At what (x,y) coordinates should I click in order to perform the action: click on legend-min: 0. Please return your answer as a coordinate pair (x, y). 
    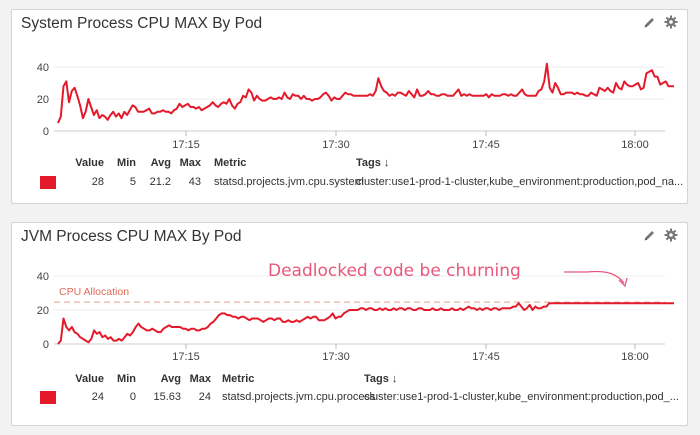
    Looking at the image, I should click on (132, 397).